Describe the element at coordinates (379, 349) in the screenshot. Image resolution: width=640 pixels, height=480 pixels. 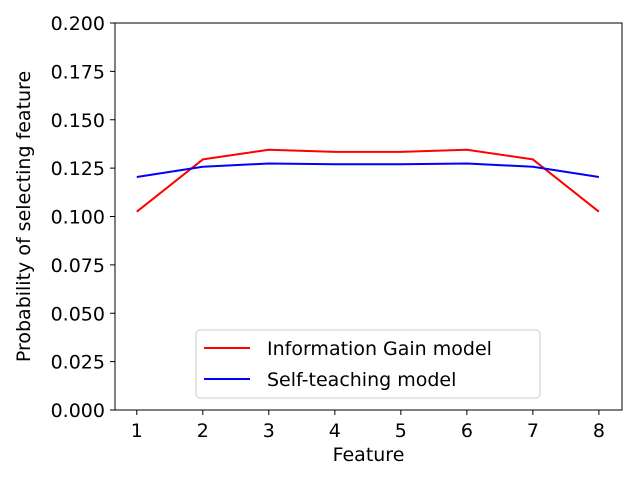
I see `legend-label: Information Gain model` at that location.